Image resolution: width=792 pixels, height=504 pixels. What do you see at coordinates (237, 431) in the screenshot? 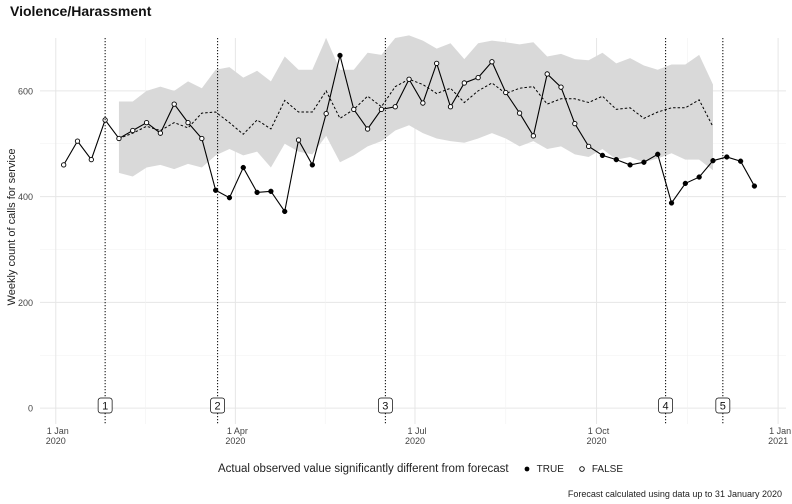
I see `x-tick-label: 1 Apr` at bounding box center [237, 431].